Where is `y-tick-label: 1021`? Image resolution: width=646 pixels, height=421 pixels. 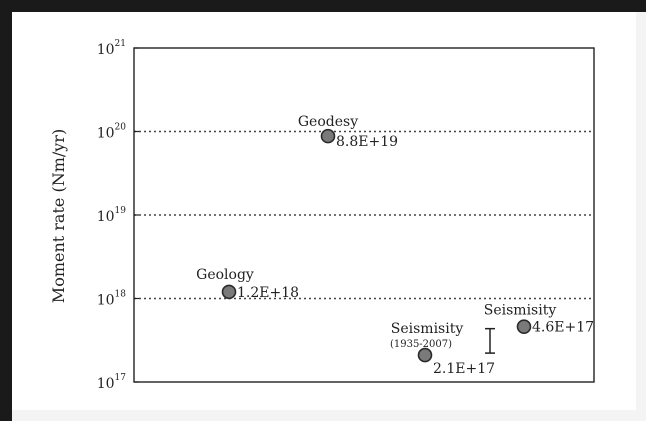
y-tick-label: 1021 is located at coordinates (111, 48).